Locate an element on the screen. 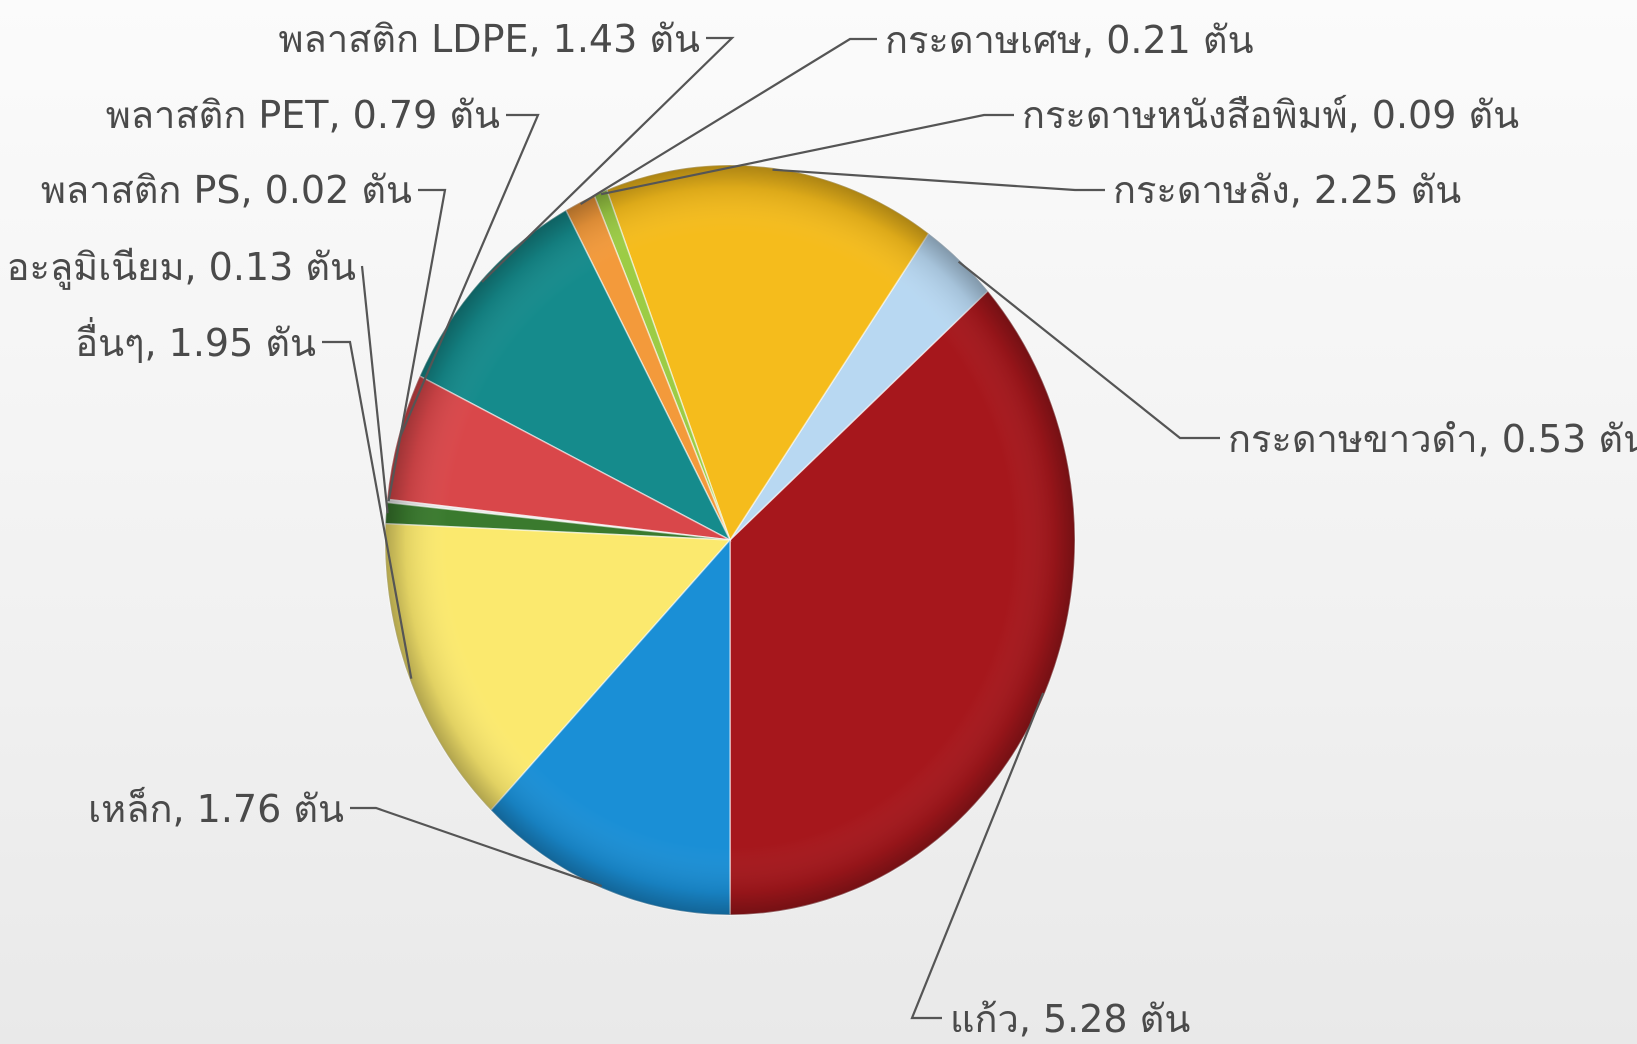 This screenshot has width=1637, height=1044. slice-label: พลาสติก PS, 0.02 ตัน is located at coordinates (226, 190).